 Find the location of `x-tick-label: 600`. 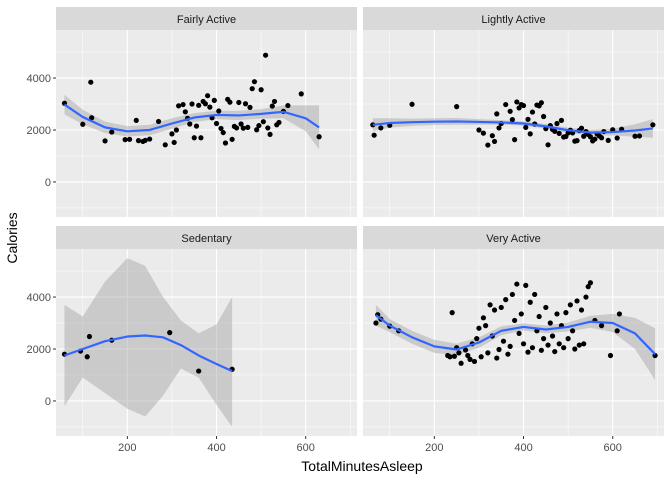

x-tick-label: 600 is located at coordinates (306, 448).